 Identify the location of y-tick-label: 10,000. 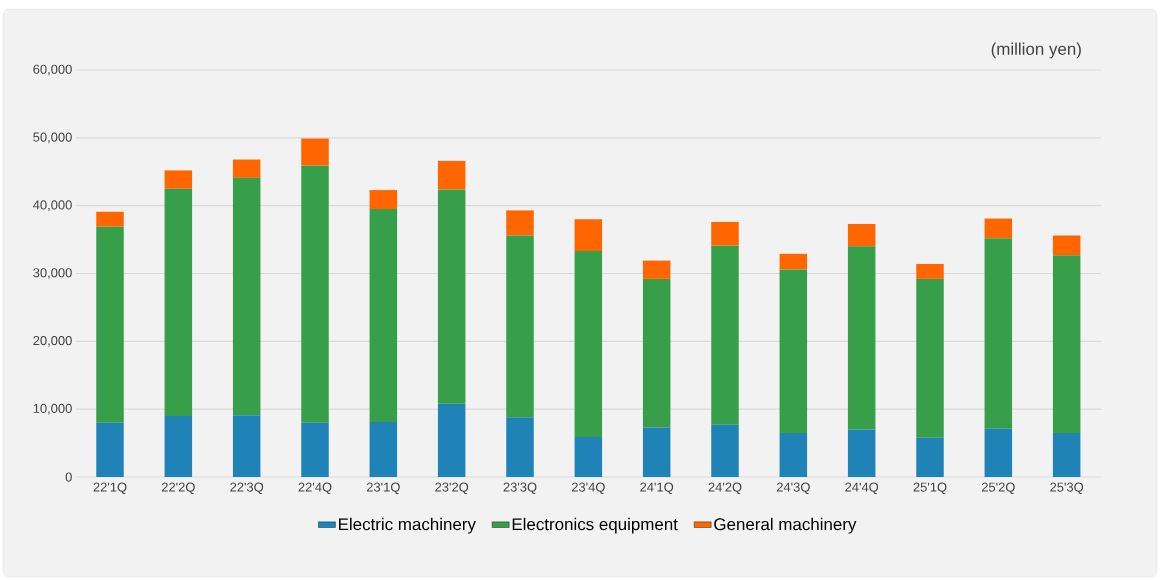
(52, 409).